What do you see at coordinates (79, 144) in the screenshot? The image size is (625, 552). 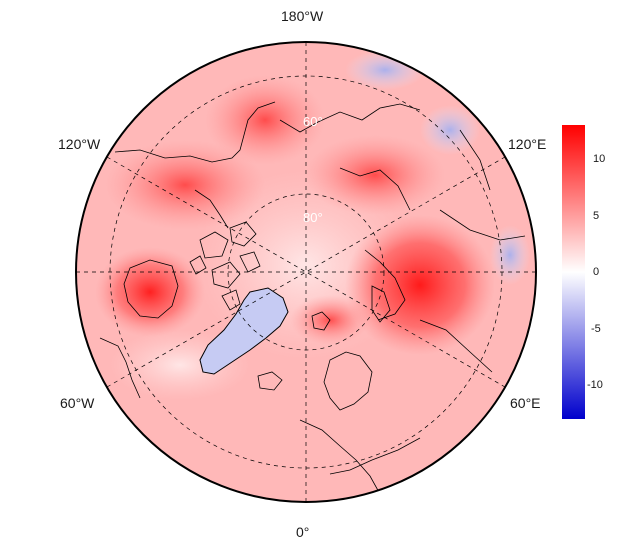 I see `lon-label-upper-left: 120°W` at bounding box center [79, 144].